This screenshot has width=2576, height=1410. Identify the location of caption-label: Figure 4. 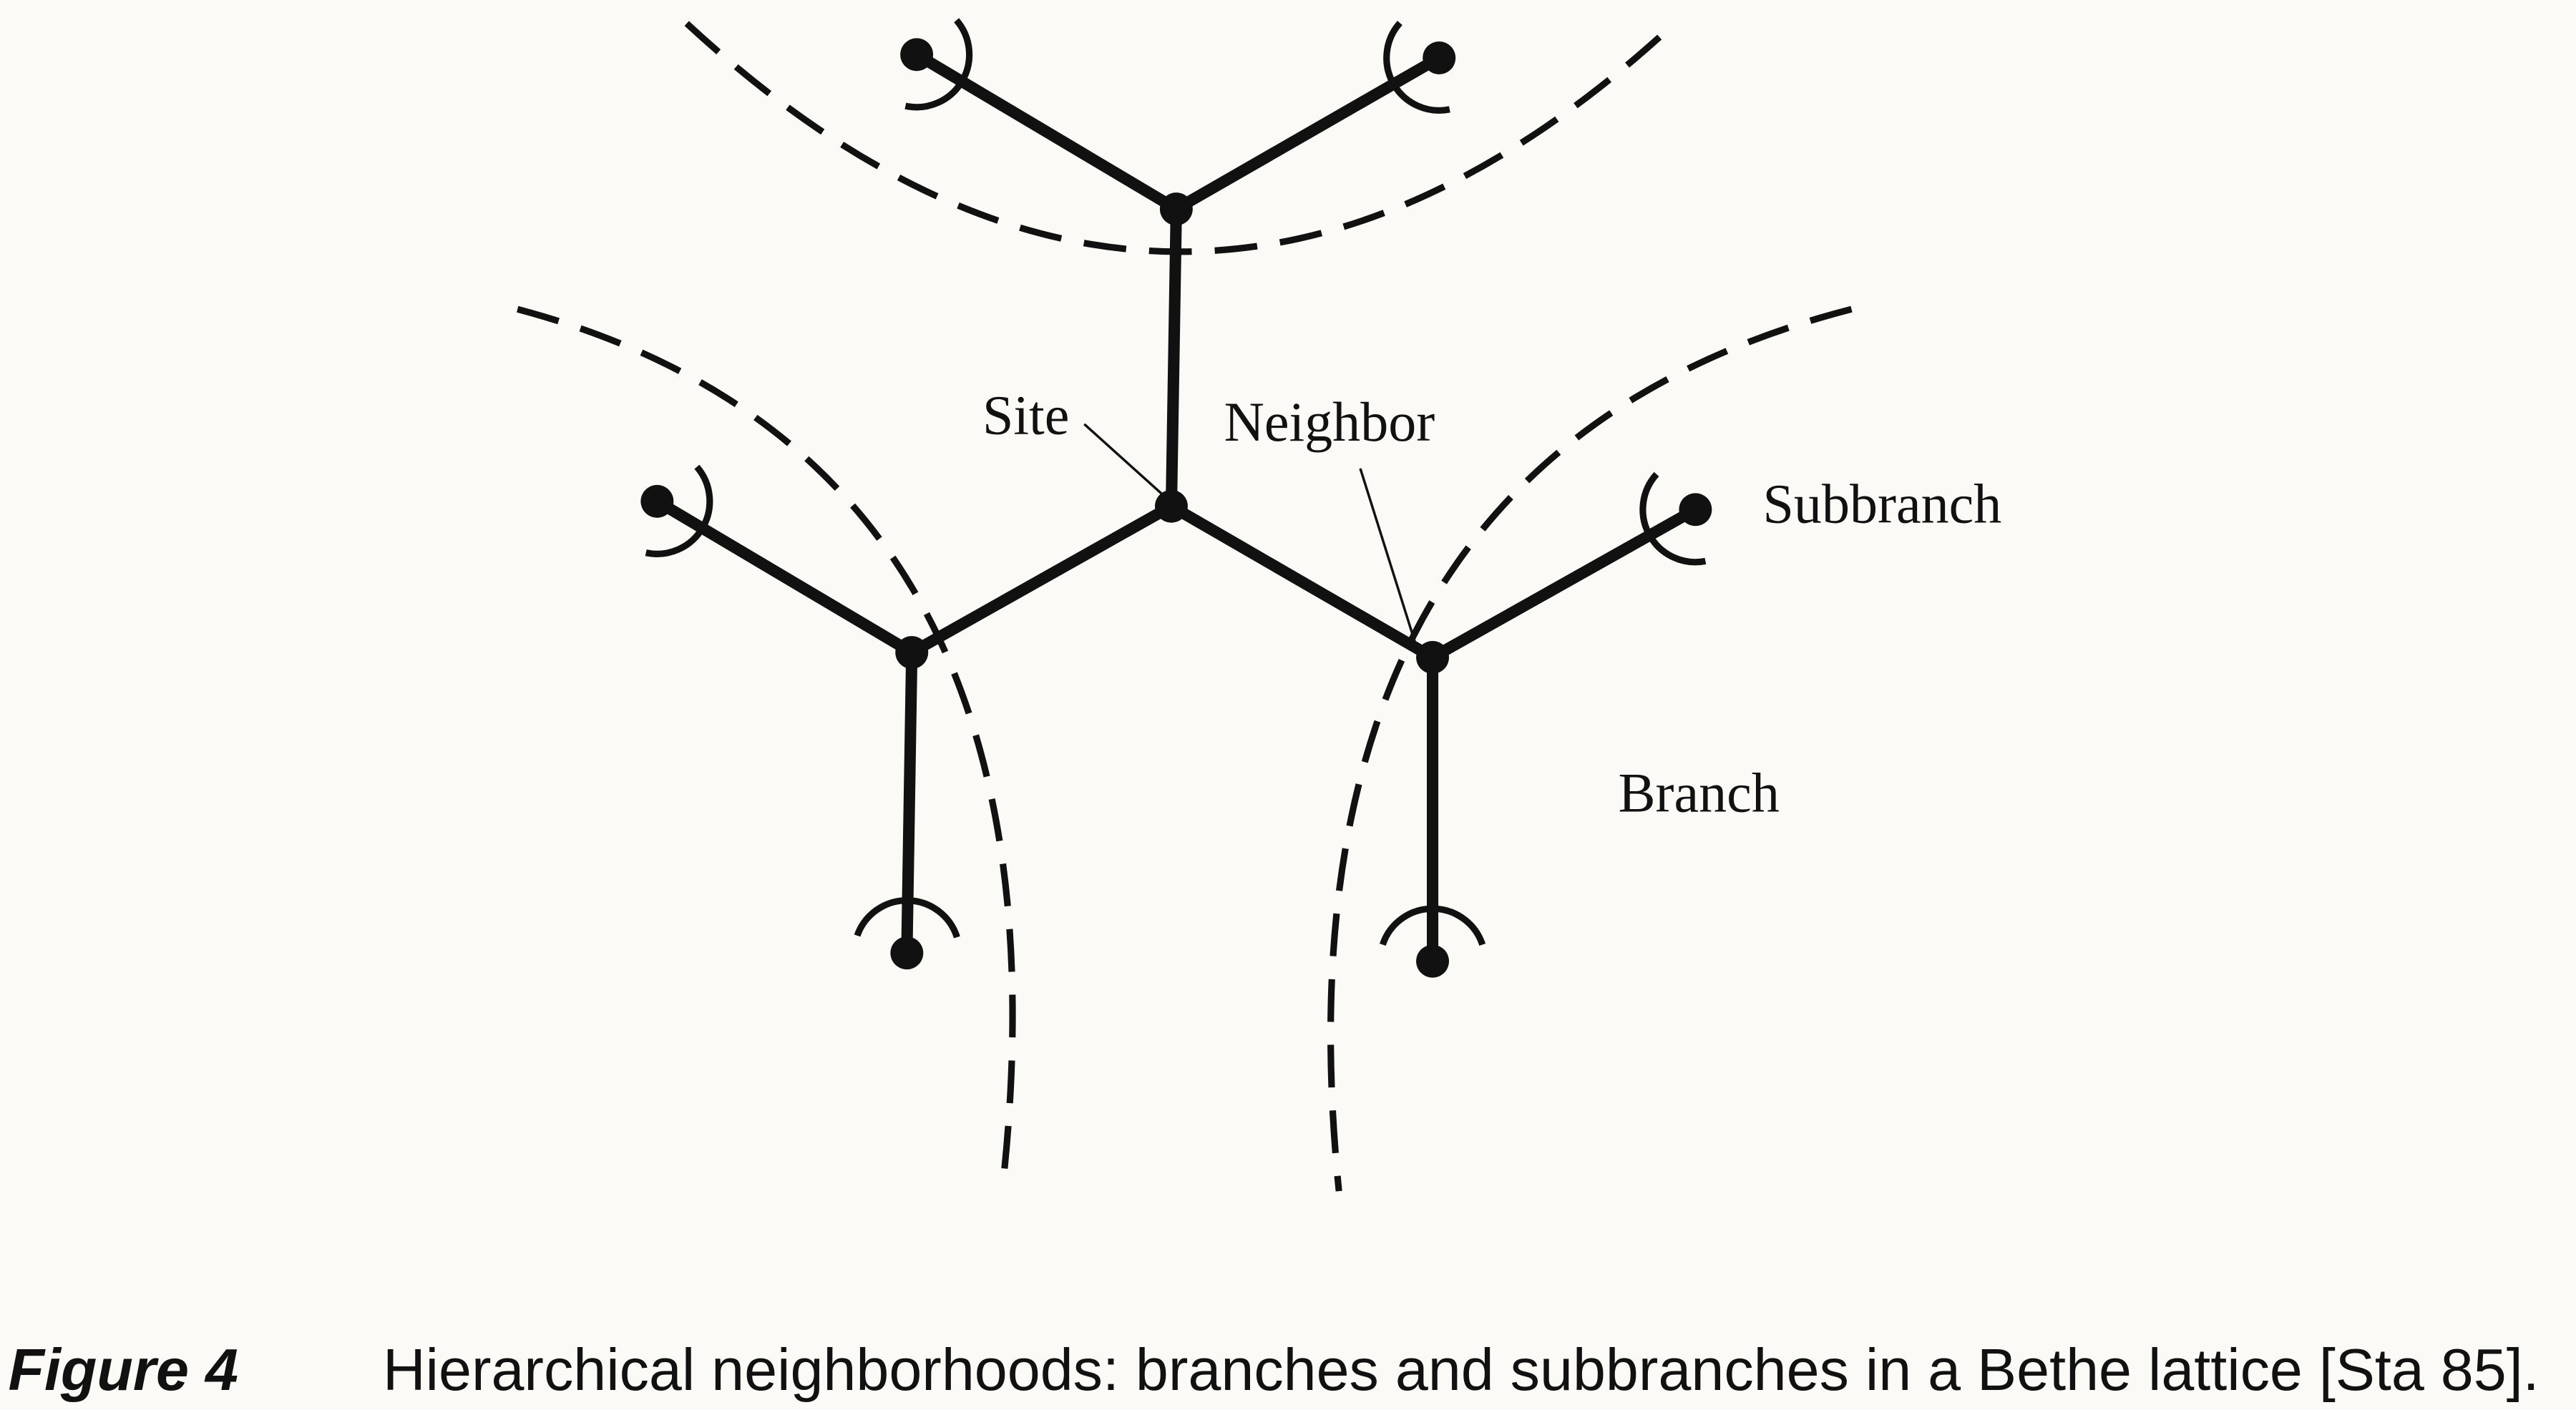
(123, 1369).